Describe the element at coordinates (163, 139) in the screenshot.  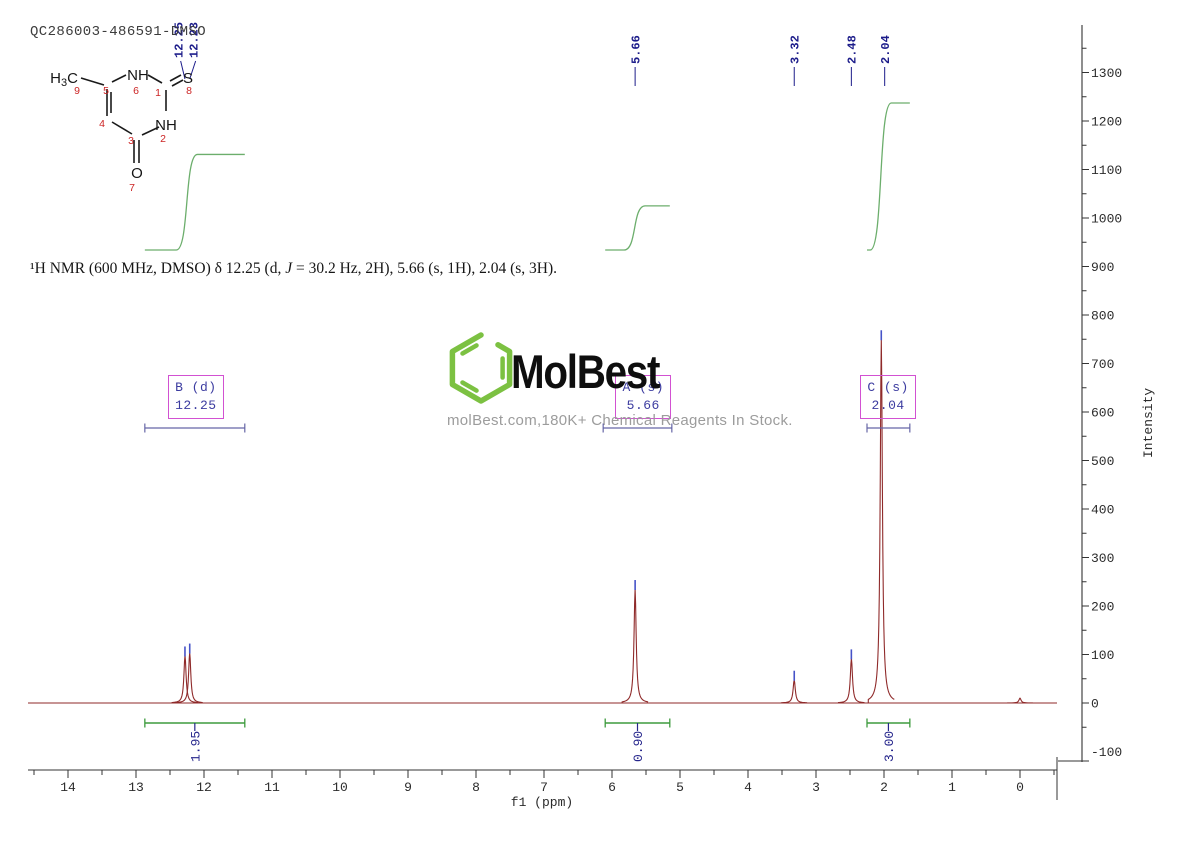
I see `atom-number: 2` at that location.